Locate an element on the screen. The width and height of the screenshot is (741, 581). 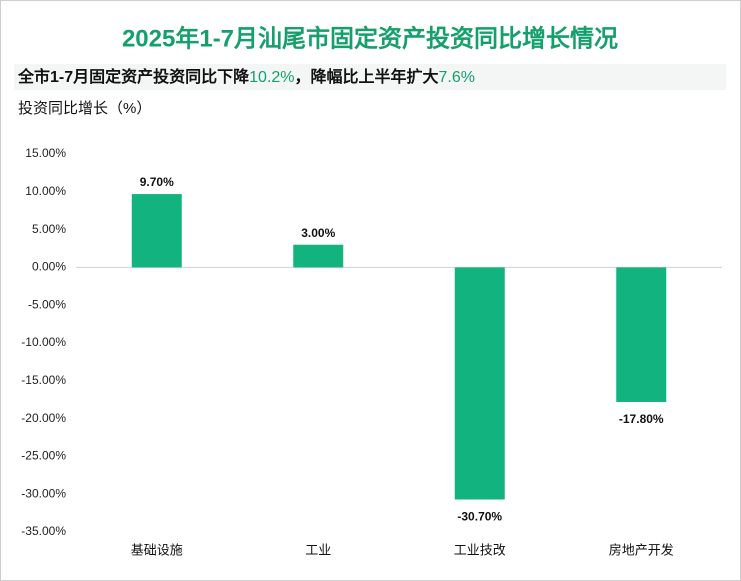
y-tick-label: -30.00% is located at coordinates (43, 493).